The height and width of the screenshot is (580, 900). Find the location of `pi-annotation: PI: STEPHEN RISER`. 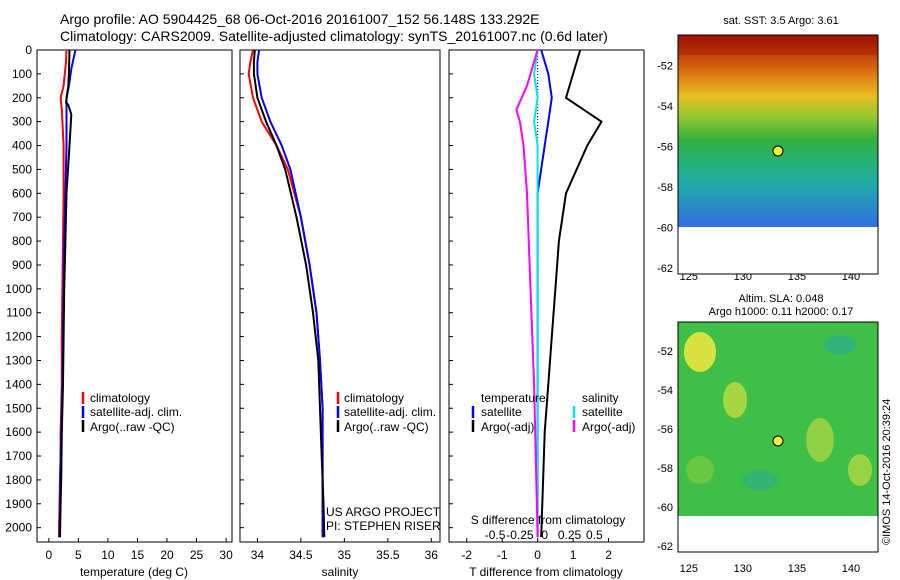

pi-annotation: PI: STEPHEN RISER is located at coordinates (383, 526).